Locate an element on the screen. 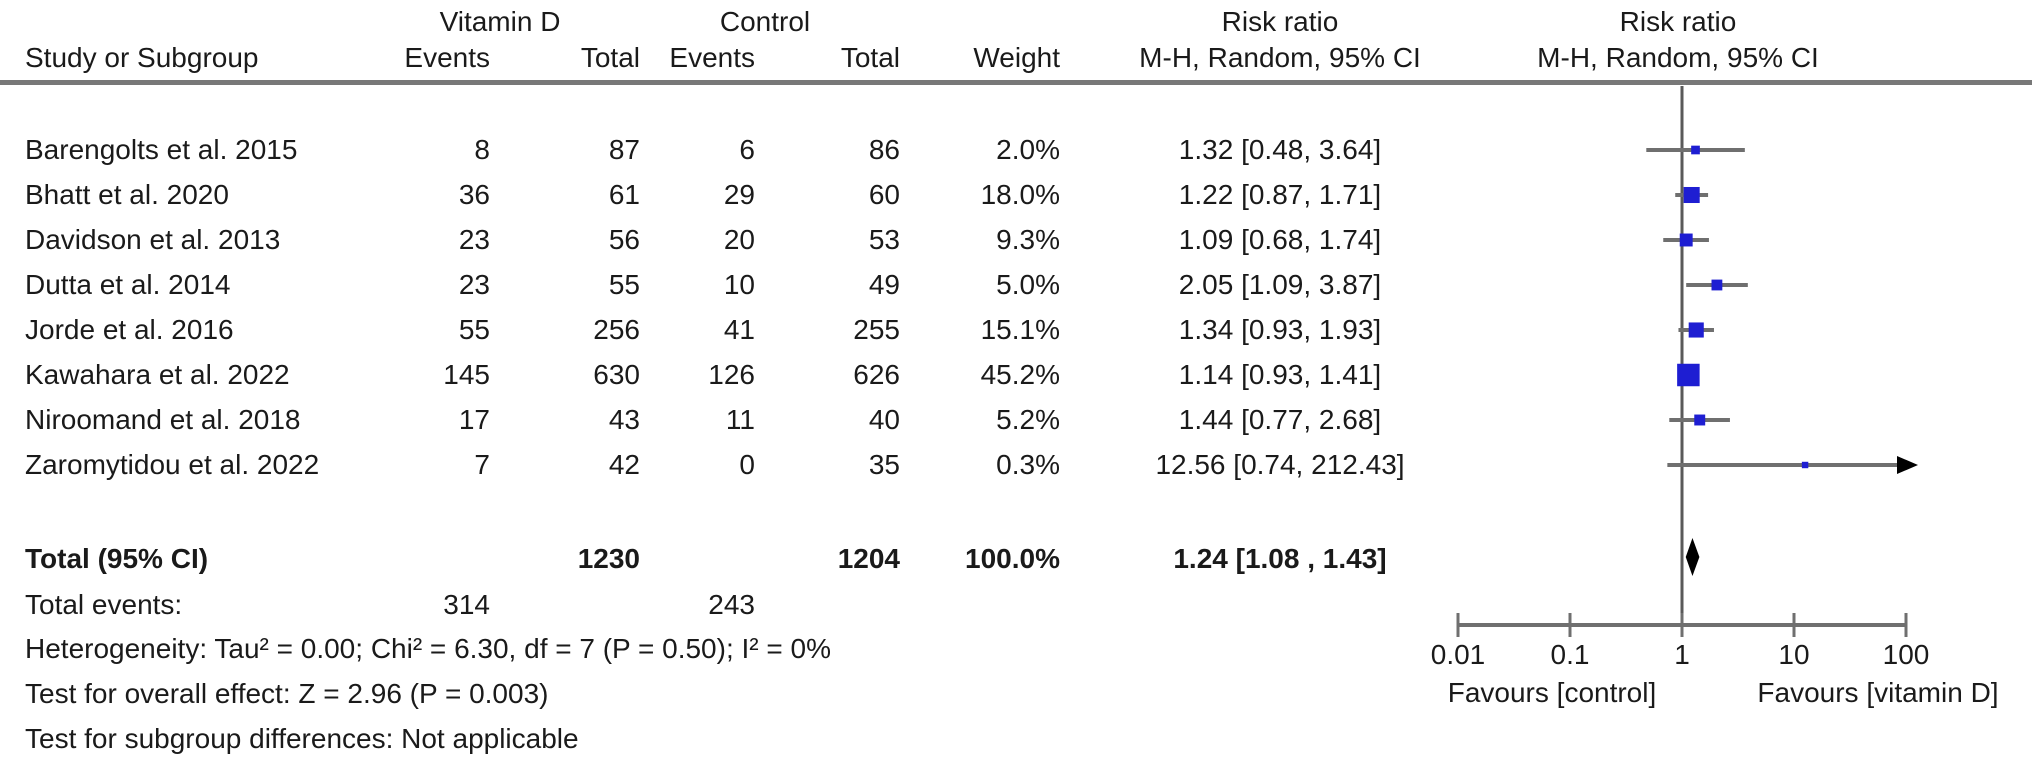 Image resolution: width=2032 pixels, height=770 pixels. total-events-row: Total events: 314 243 is located at coordinates (1016, 606).